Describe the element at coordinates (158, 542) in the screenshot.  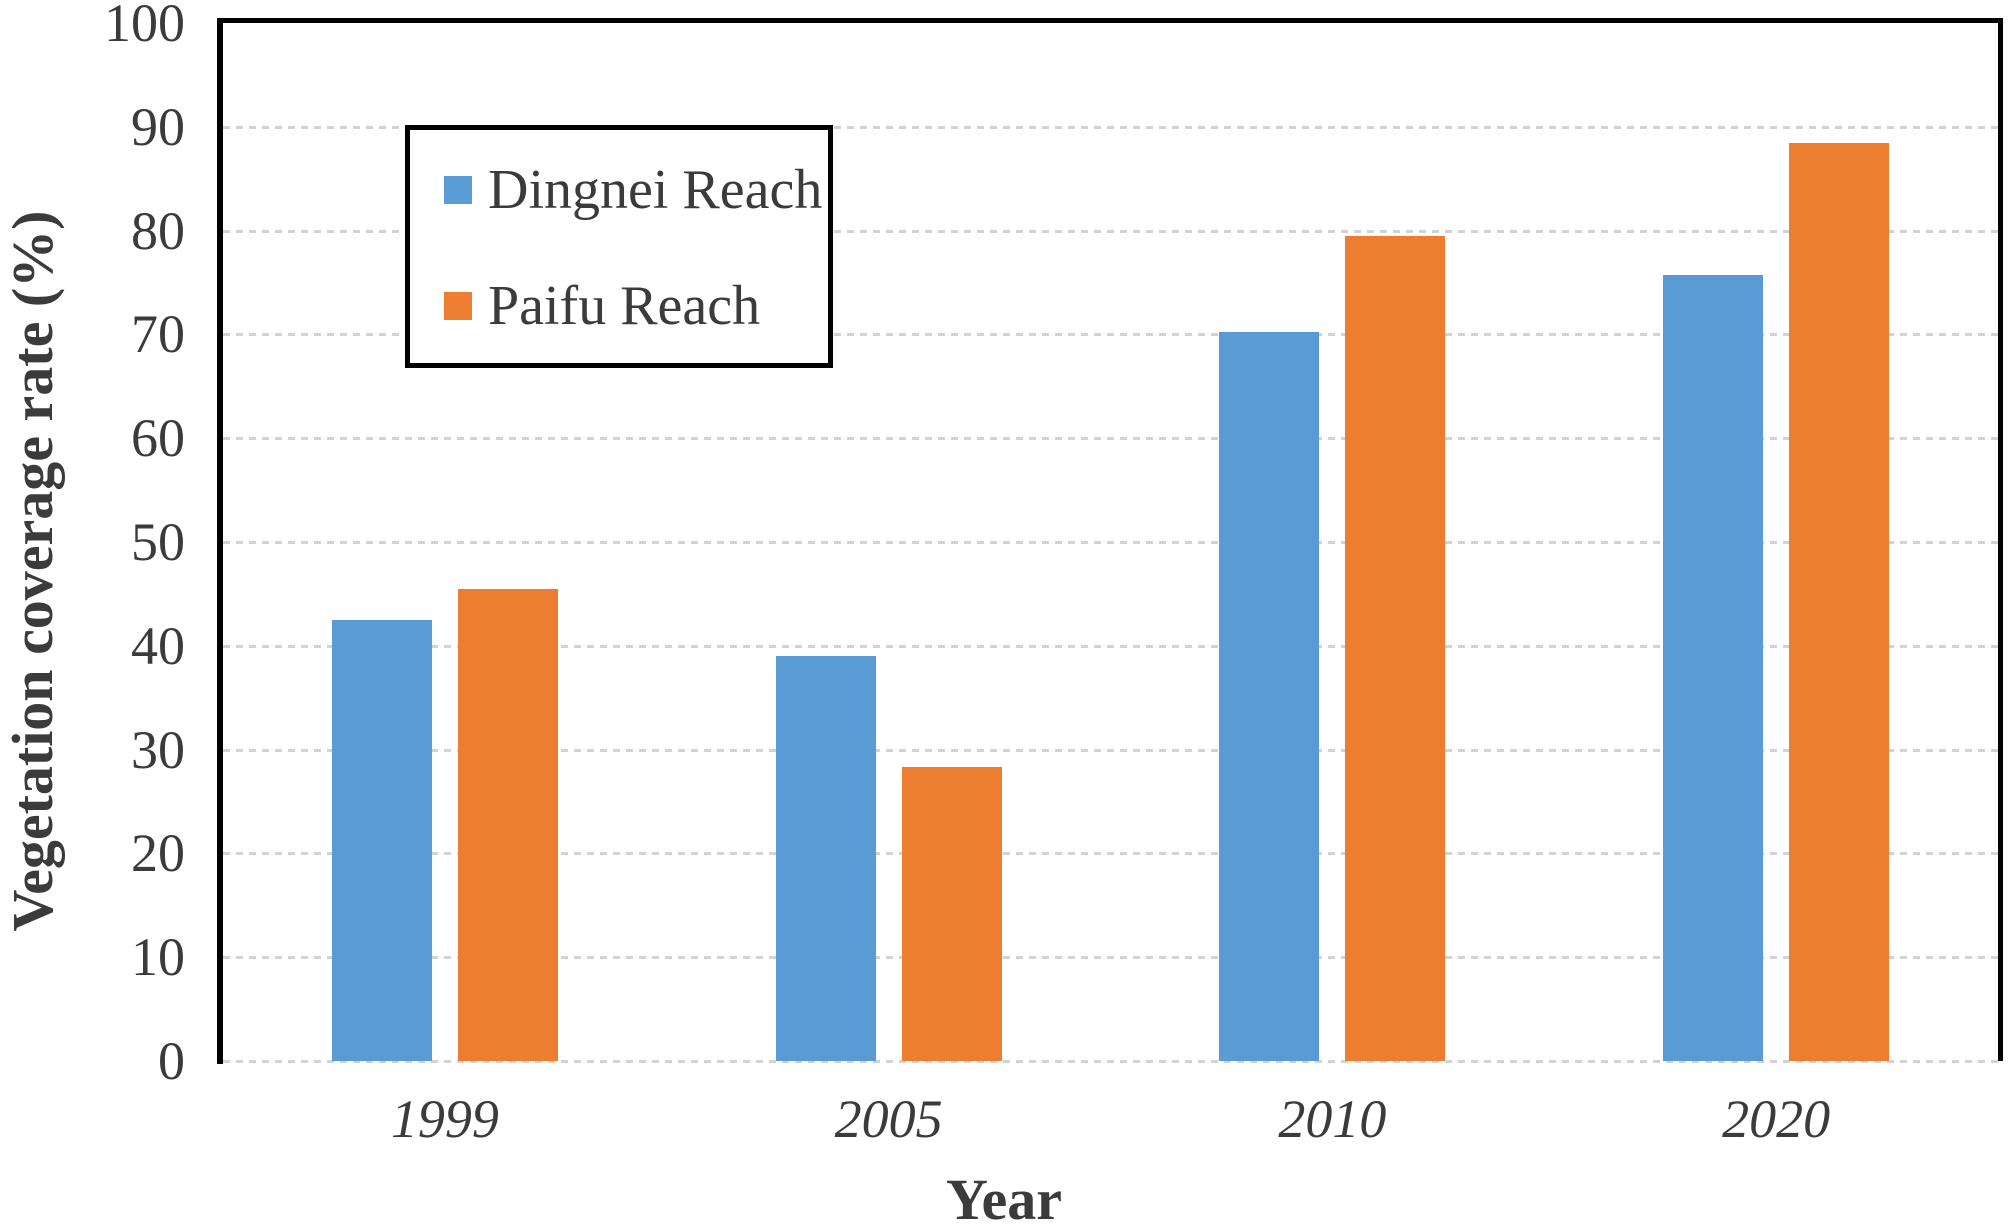
I see `y-tick-label: 50` at that location.